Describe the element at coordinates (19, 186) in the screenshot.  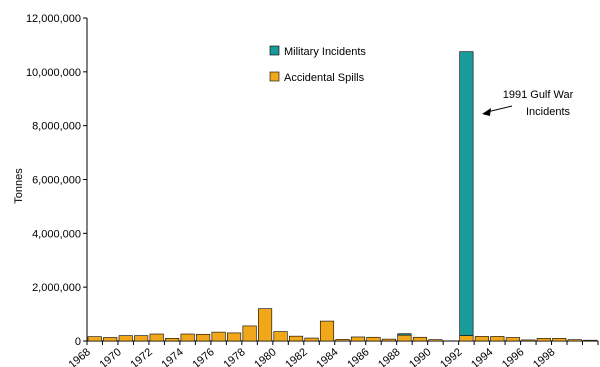
I see `y-axis-label: Tonnes` at that location.